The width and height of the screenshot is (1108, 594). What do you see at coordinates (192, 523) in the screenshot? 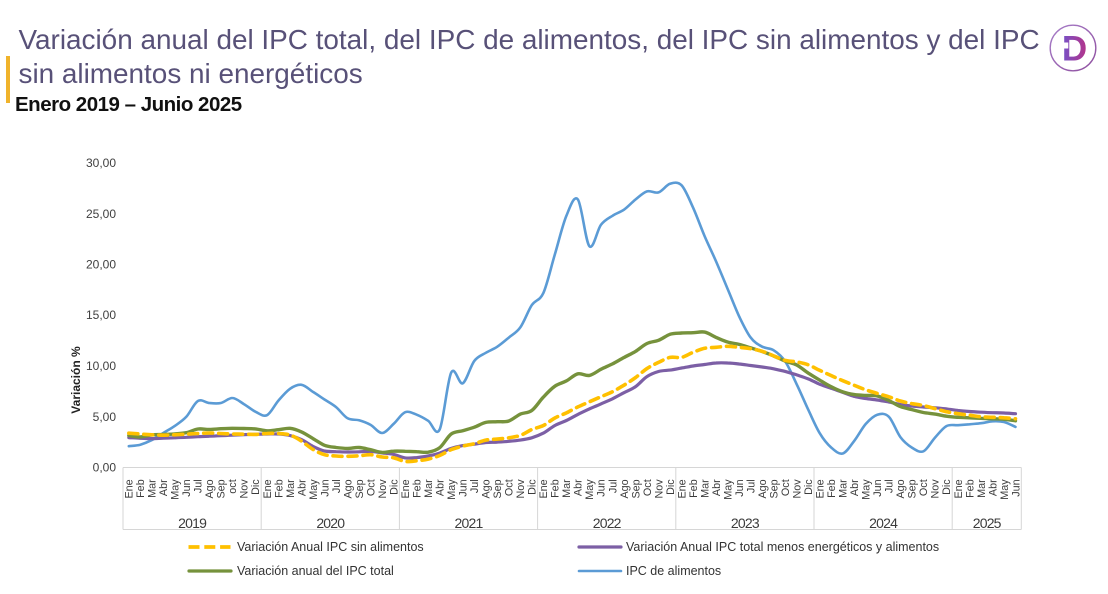
I see `svg-text: 2019` at bounding box center [192, 523].